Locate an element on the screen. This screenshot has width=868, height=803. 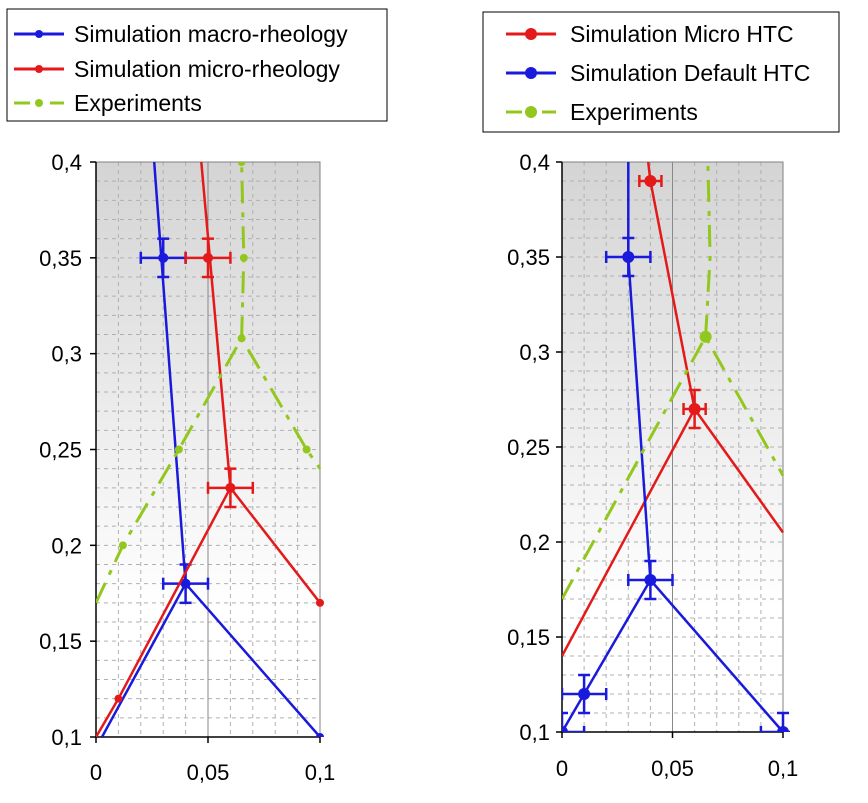
legend-item: Simulation macro-rheology is located at coordinates (181, 34).